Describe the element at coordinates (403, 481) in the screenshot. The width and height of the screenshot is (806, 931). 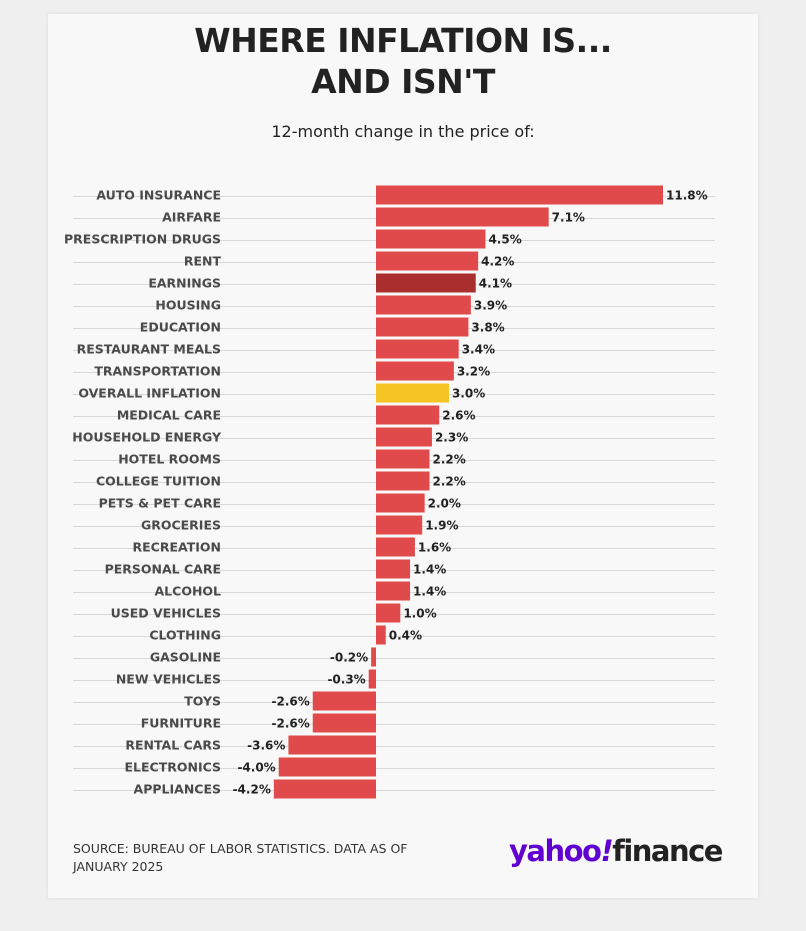
I see `bar-college-tuition` at that location.